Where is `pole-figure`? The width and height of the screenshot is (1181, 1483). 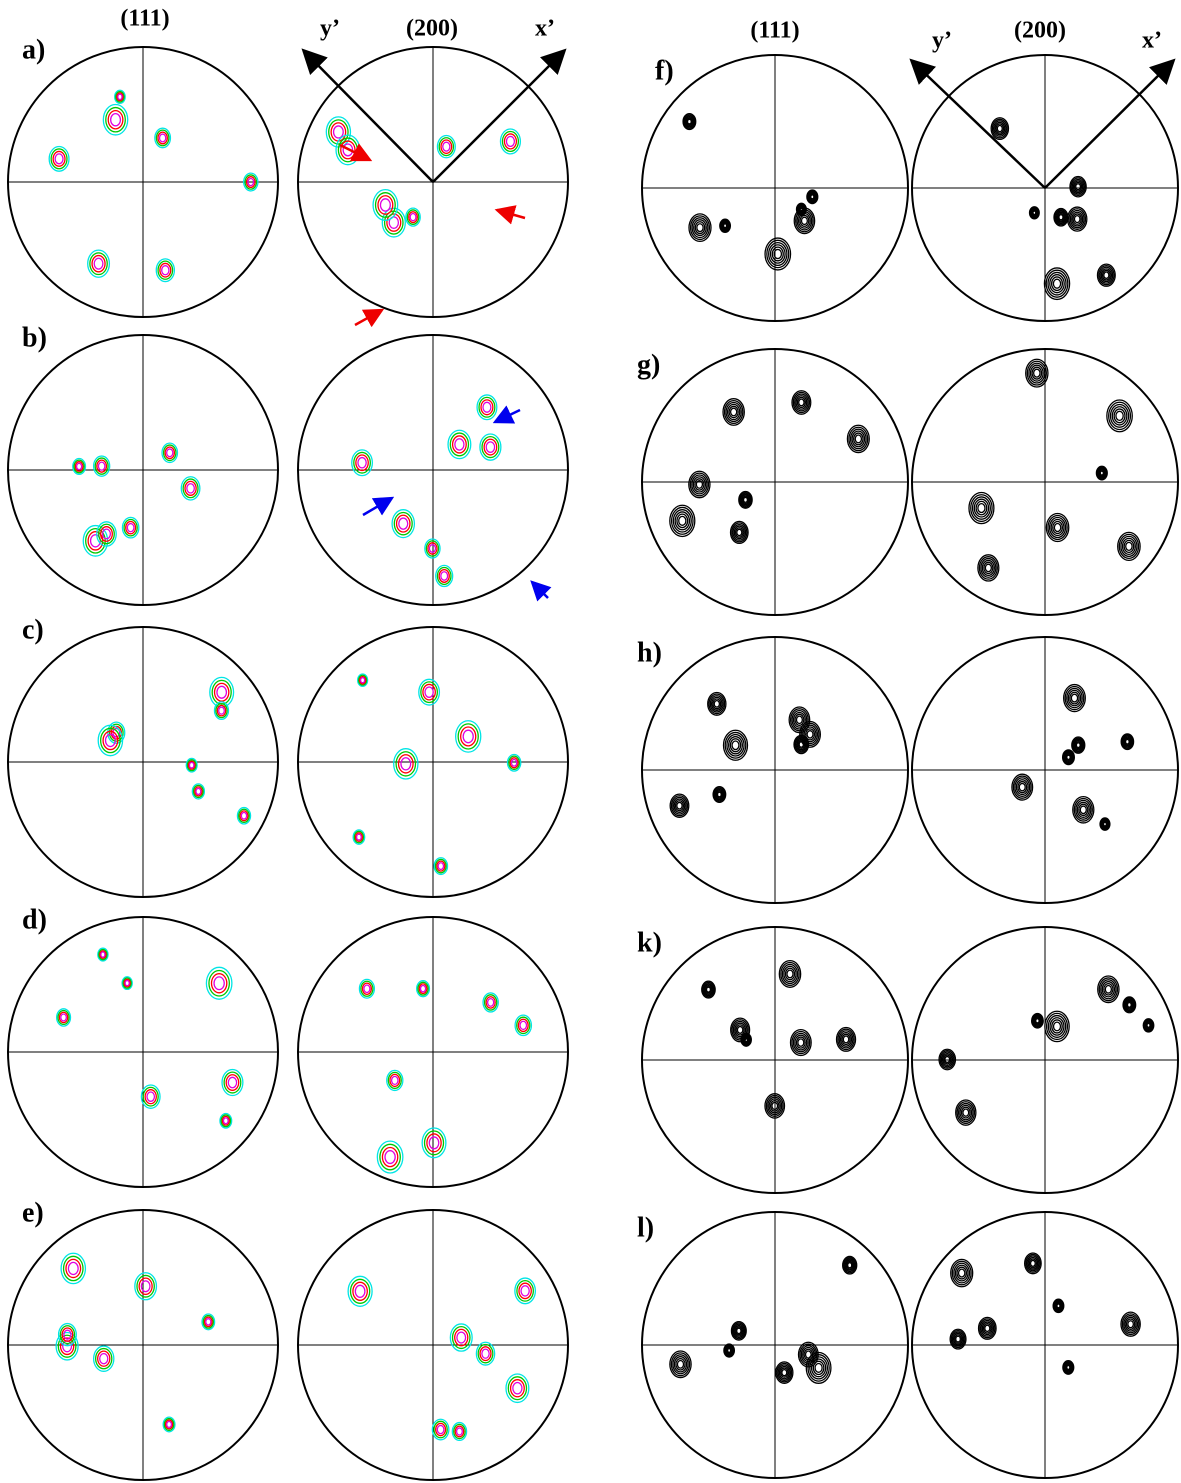
pole-figure is located at coordinates (775, 188).